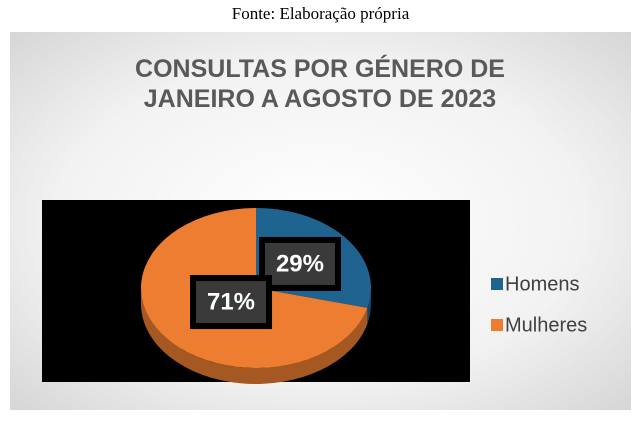 The width and height of the screenshot is (641, 430). I want to click on legend-label: Homens, so click(542, 284).